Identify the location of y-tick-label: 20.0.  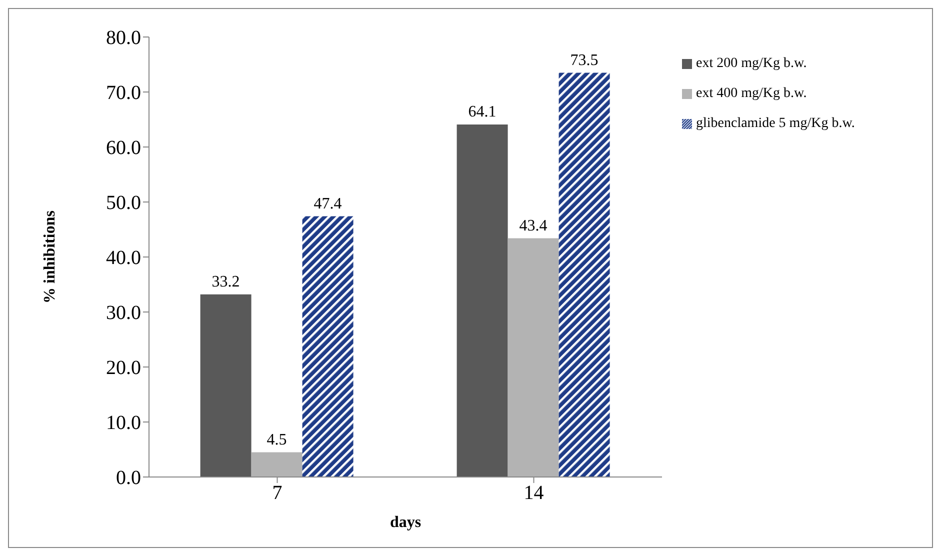
(123, 368).